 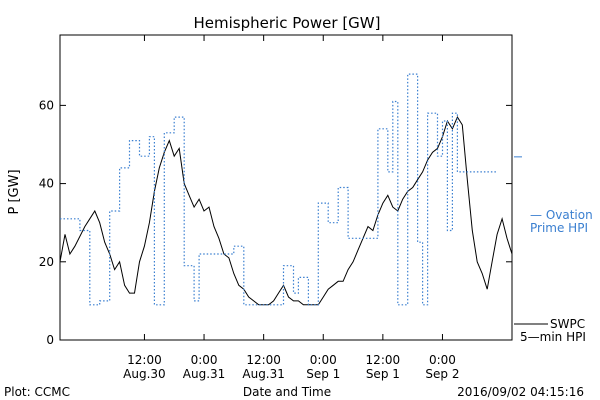 I want to click on legend-swpc-line1: SWPC, so click(x=567, y=324).